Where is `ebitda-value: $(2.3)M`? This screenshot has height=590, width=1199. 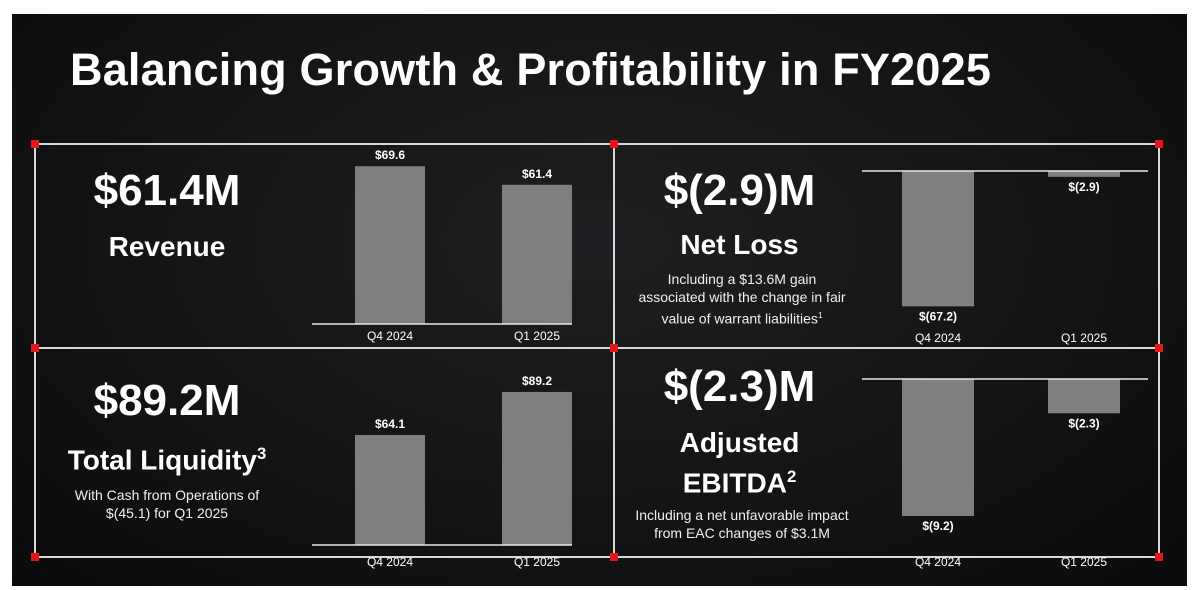
ebitda-value: $(2.3)M is located at coordinates (739, 386).